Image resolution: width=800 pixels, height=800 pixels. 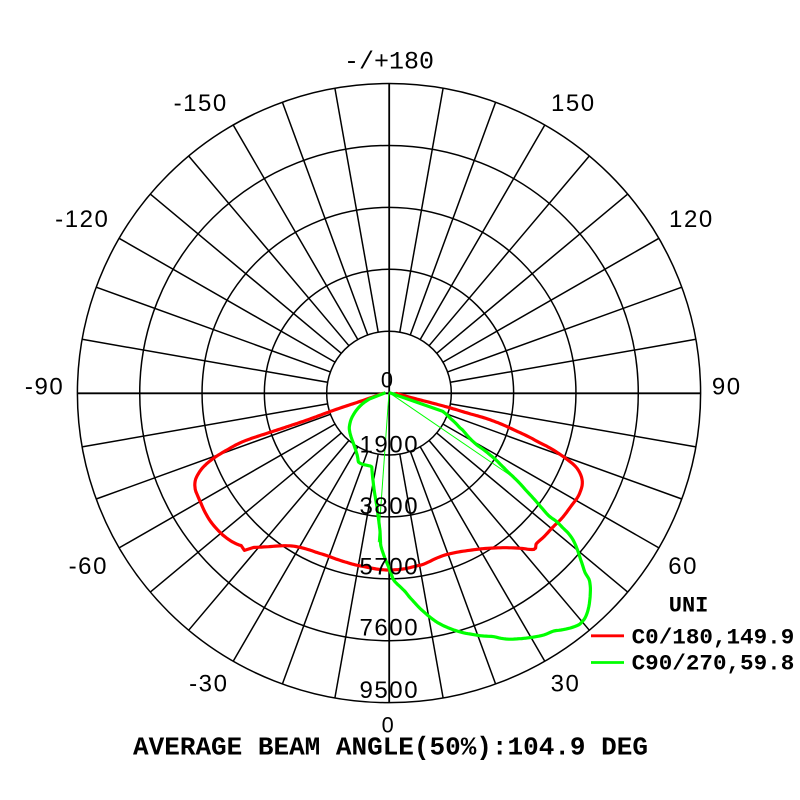 What do you see at coordinates (82, 219) in the screenshot?
I see `svg-text: -120` at bounding box center [82, 219].